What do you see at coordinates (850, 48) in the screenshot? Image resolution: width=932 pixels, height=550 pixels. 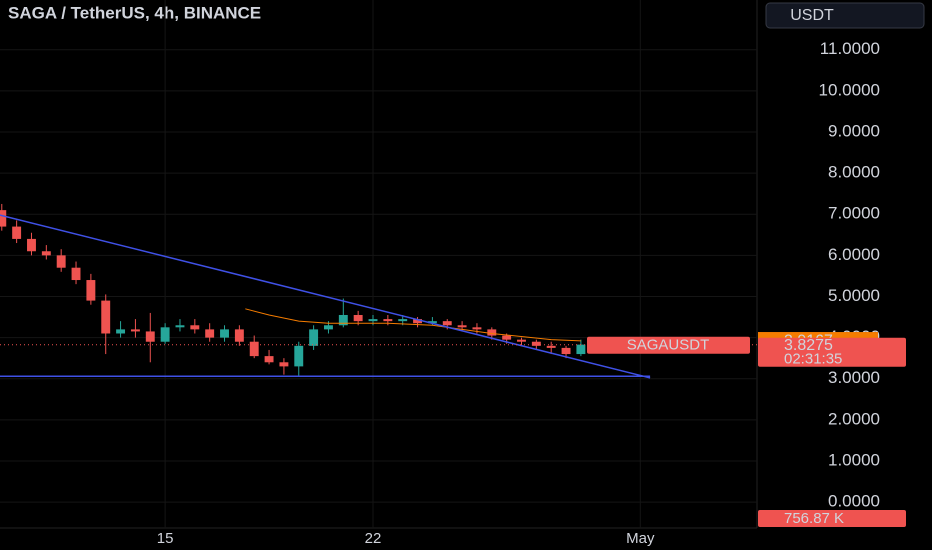 I see `y-tick-label: 11.0000` at bounding box center [850, 48].